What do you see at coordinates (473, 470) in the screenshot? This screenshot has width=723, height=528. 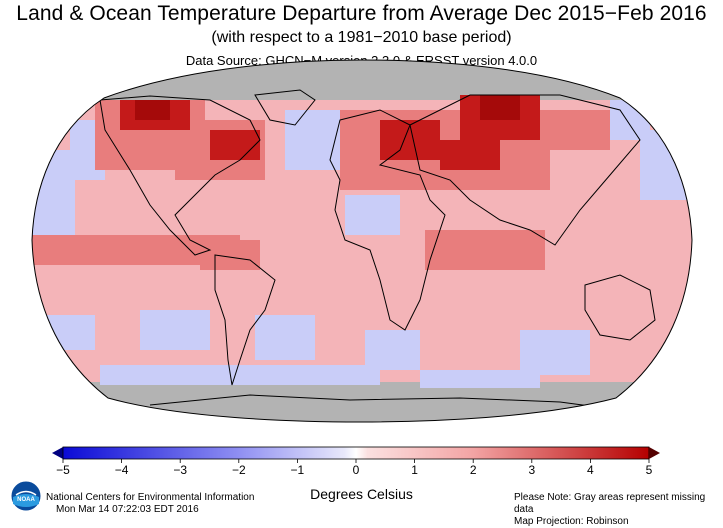 I see `colorbar-tick-label: 2` at bounding box center [473, 470].